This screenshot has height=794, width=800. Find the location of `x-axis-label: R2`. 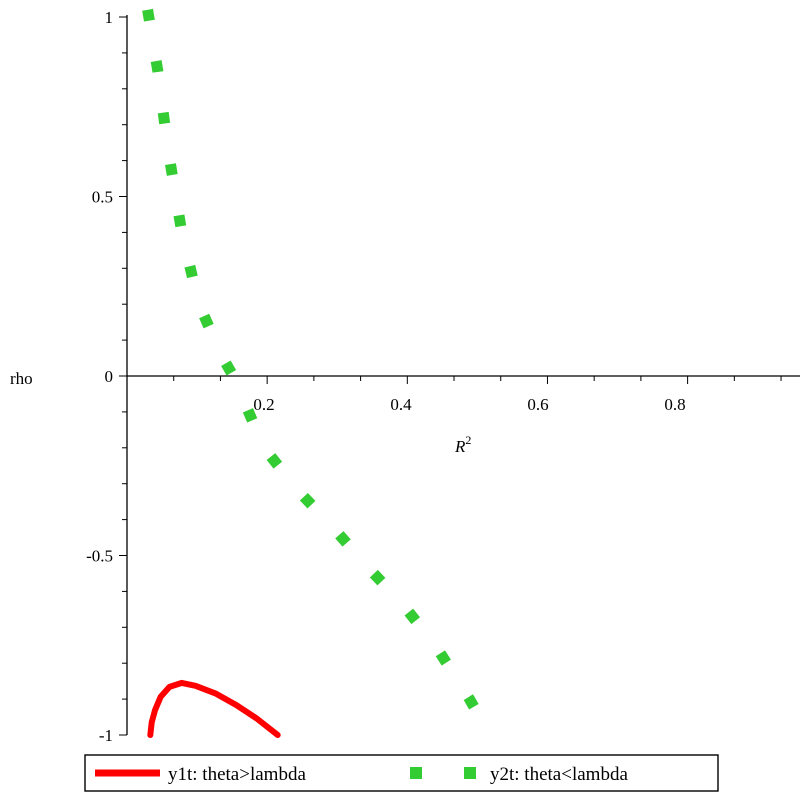

x-axis-label: R2 is located at coordinates (462, 444).